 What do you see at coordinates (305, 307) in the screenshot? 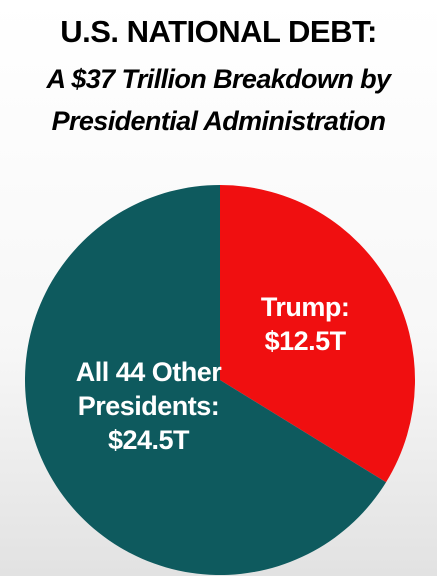
I see `category-label: Trump:` at bounding box center [305, 307].